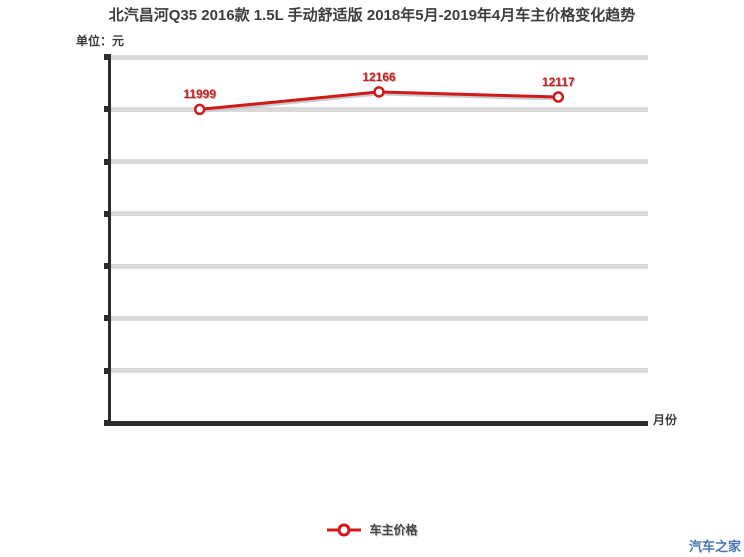  I want to click on x-axis-line, so click(378, 423).